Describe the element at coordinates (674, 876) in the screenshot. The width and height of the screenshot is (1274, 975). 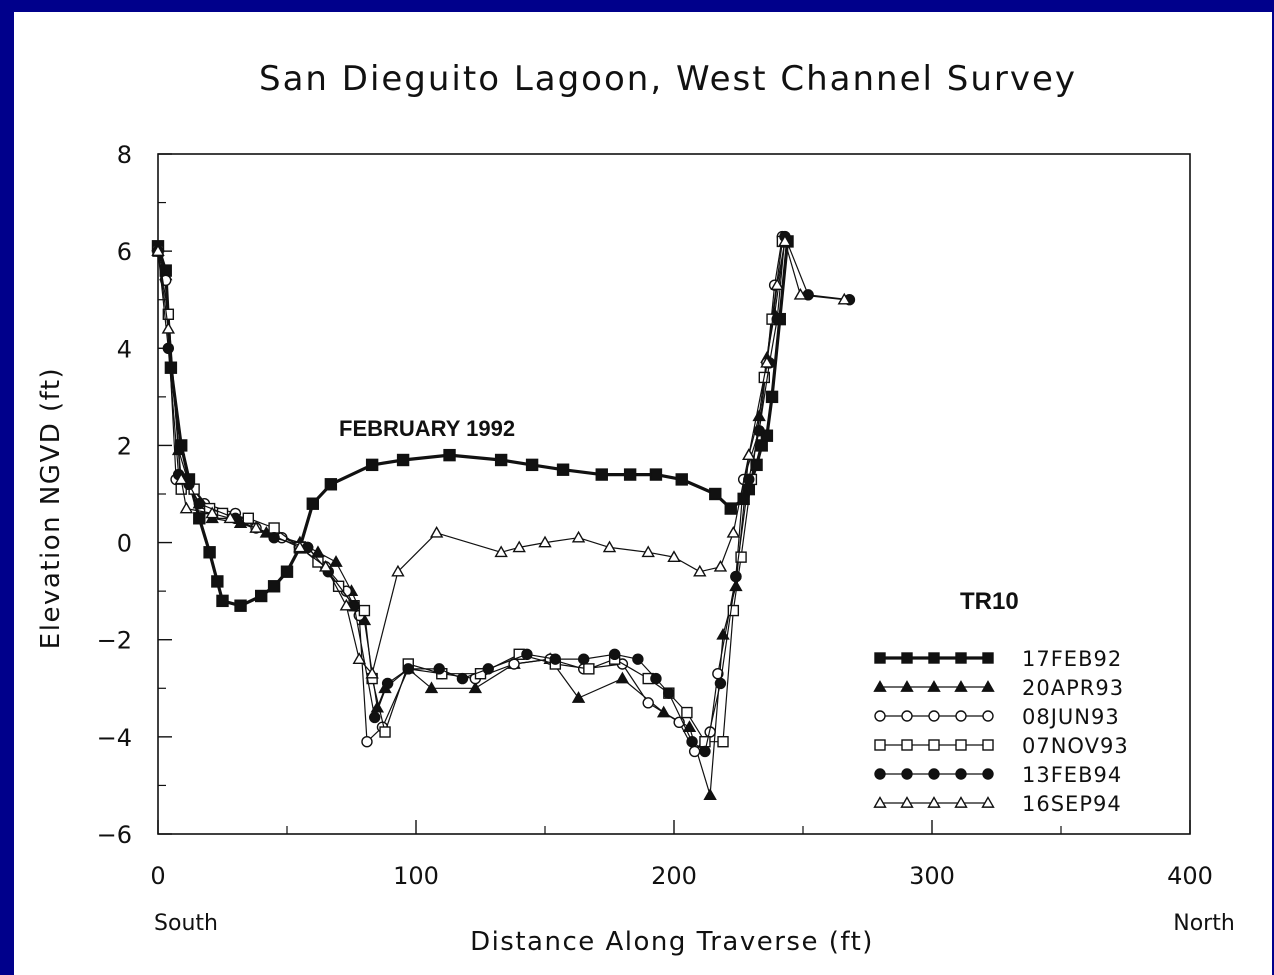
I see `x-tick-label-200: 200` at that location.